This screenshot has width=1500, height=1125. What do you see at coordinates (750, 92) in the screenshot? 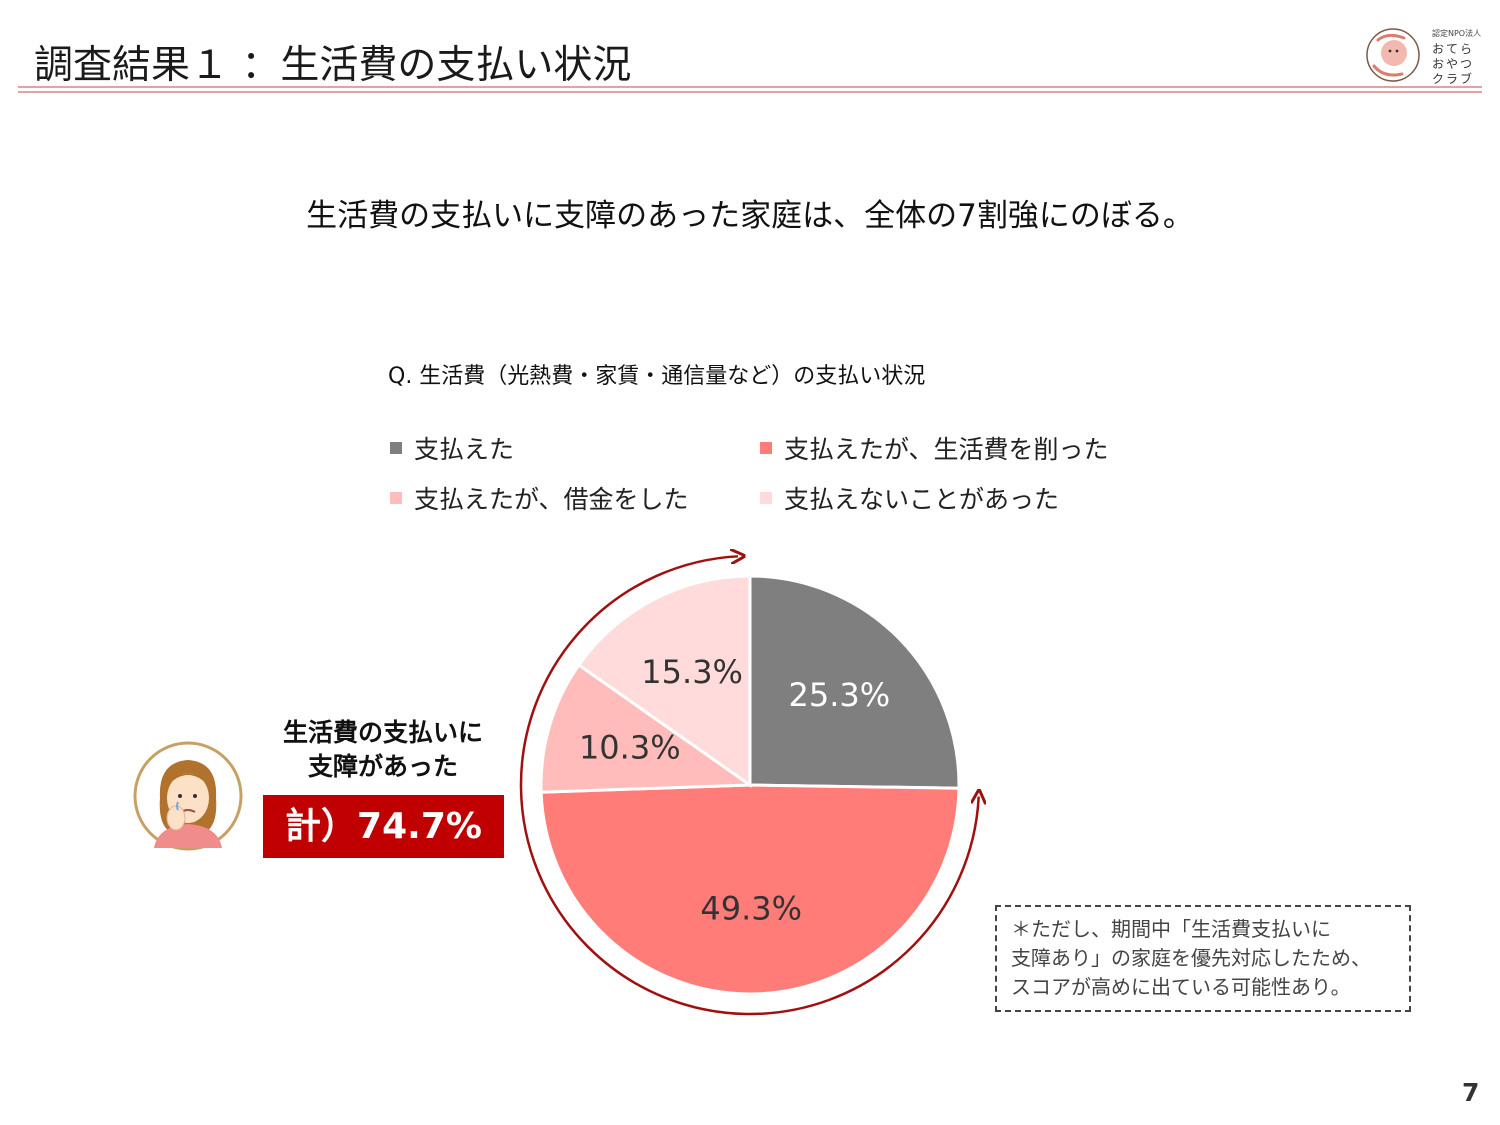
I see `title-underline-secondary` at bounding box center [750, 92].